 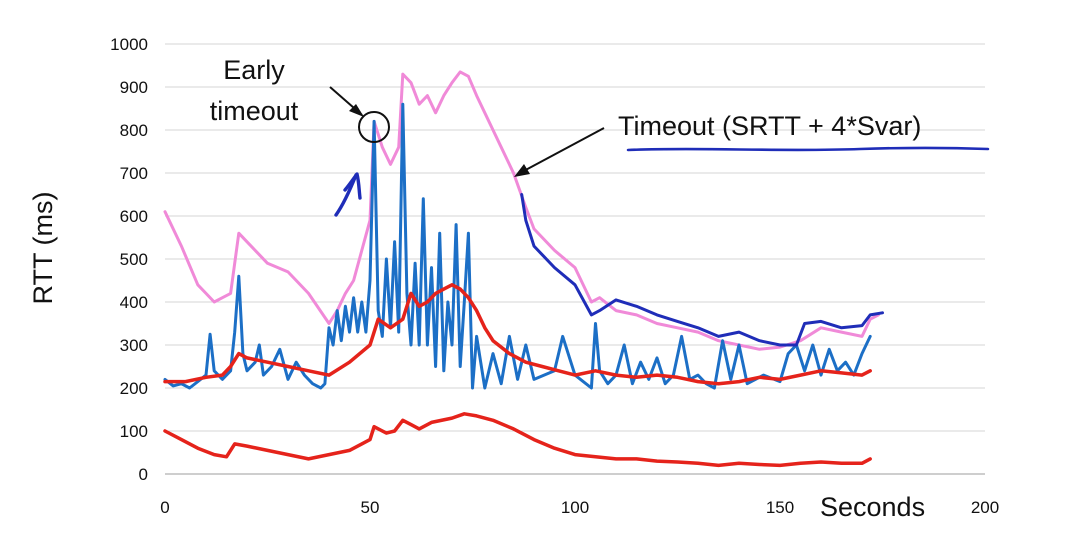 I want to click on x-tick-label: 200, so click(x=985, y=507).